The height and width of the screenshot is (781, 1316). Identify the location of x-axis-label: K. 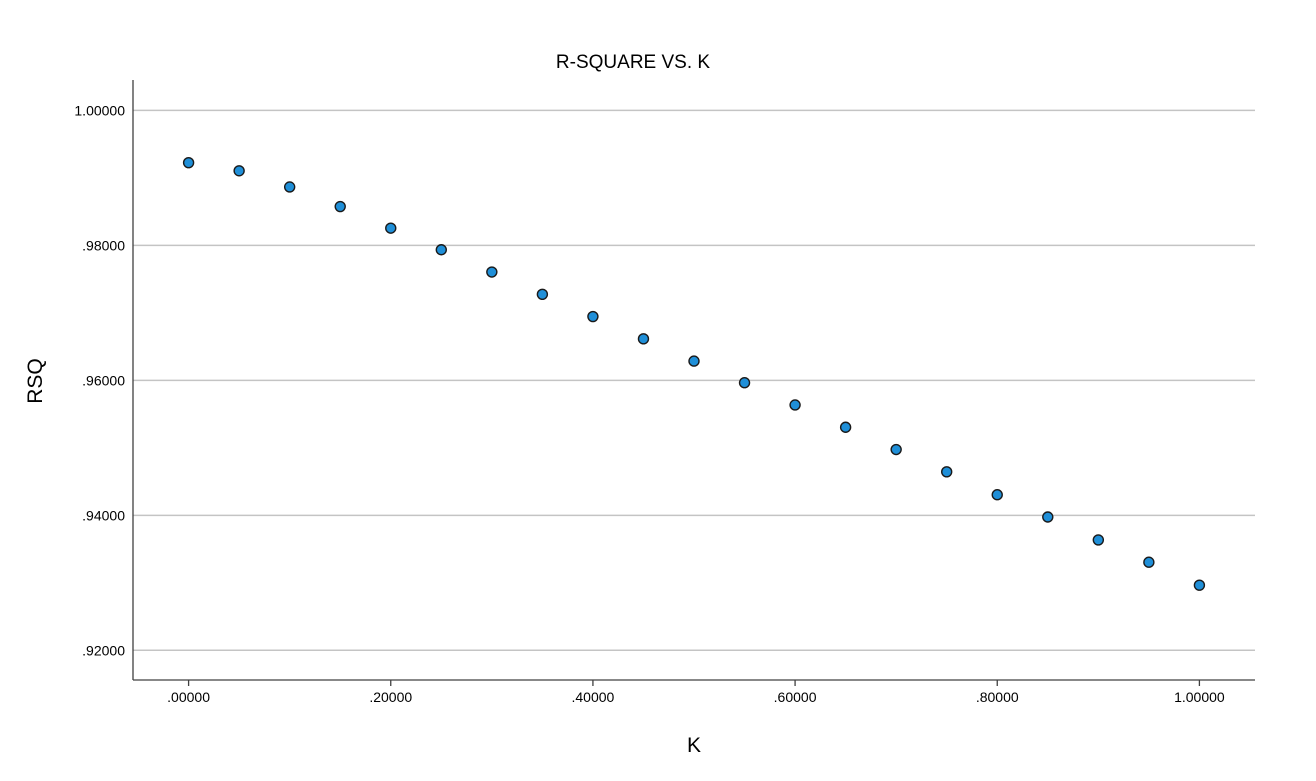
(694, 745).